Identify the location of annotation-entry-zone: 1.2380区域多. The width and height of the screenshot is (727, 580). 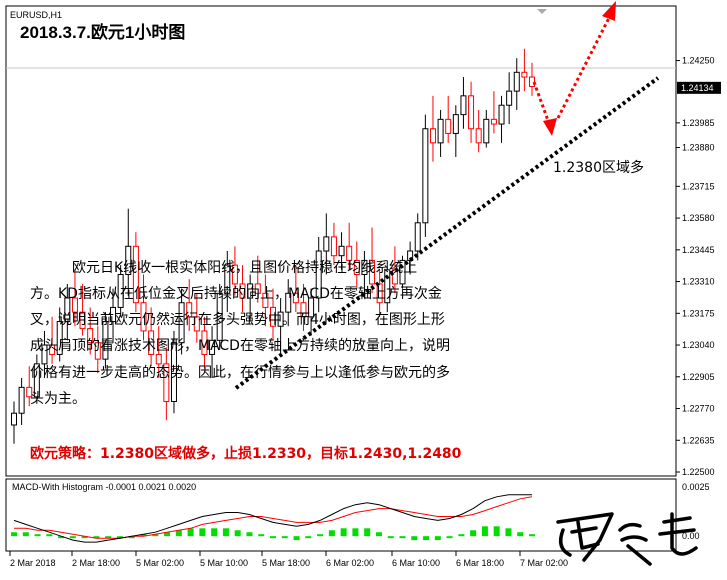
(598, 167).